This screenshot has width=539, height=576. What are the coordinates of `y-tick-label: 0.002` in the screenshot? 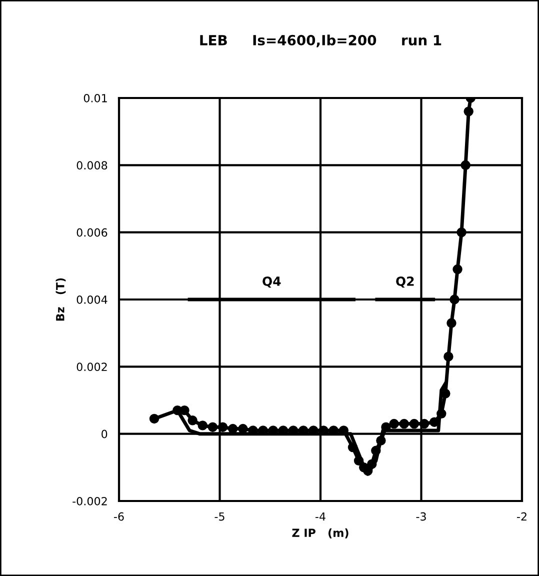 It's located at (91, 367).